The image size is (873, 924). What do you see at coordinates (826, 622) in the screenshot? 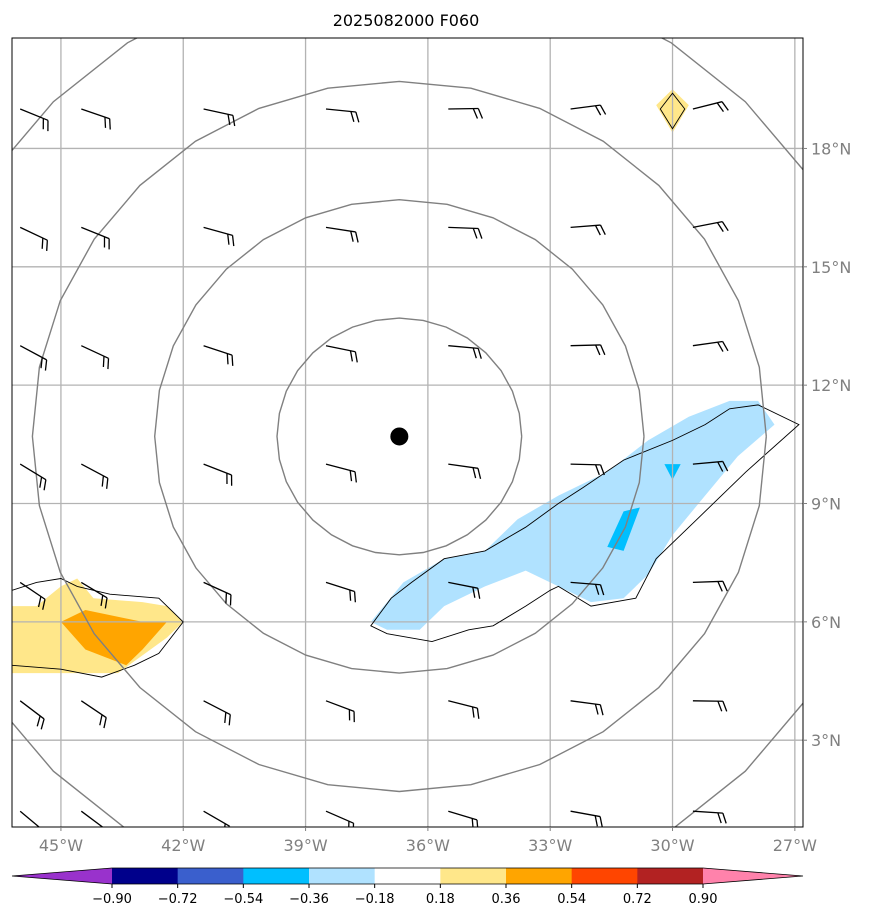
I see `y-tick-label: 6°N` at bounding box center [826, 622].